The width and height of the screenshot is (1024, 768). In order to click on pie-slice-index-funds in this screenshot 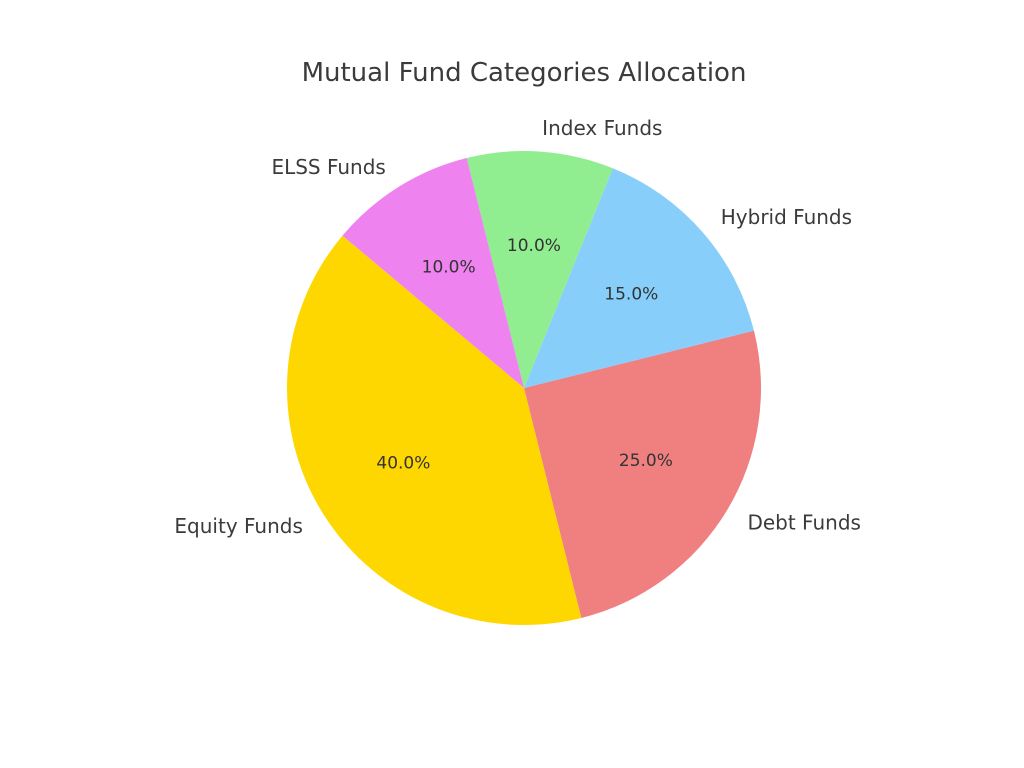, I will do `click(539, 269)`.